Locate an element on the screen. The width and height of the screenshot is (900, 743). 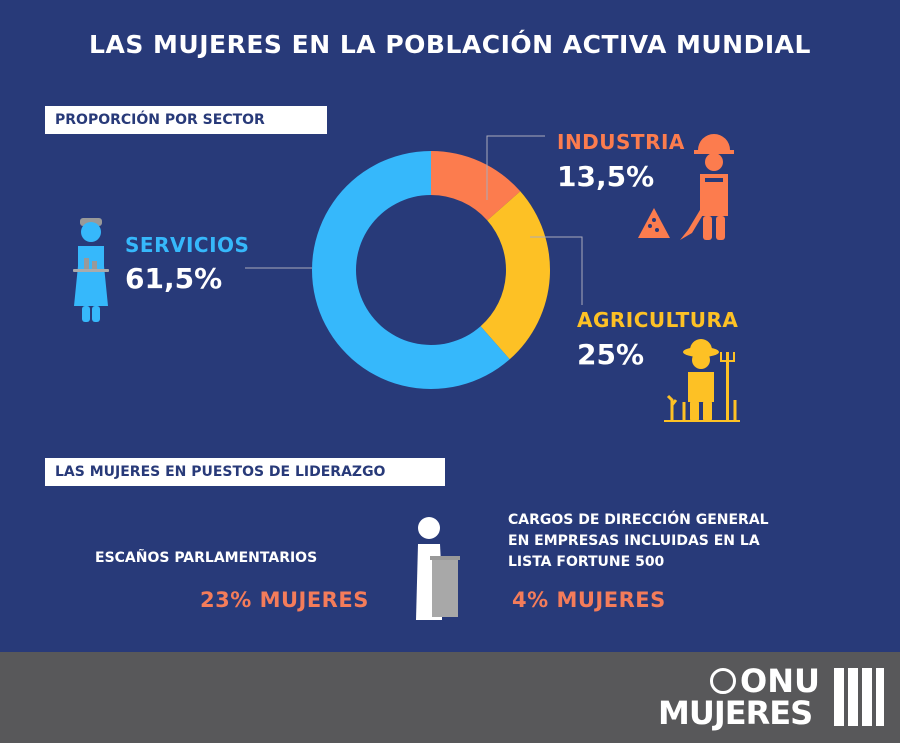
leader-line-industria is located at coordinates (515, 167).